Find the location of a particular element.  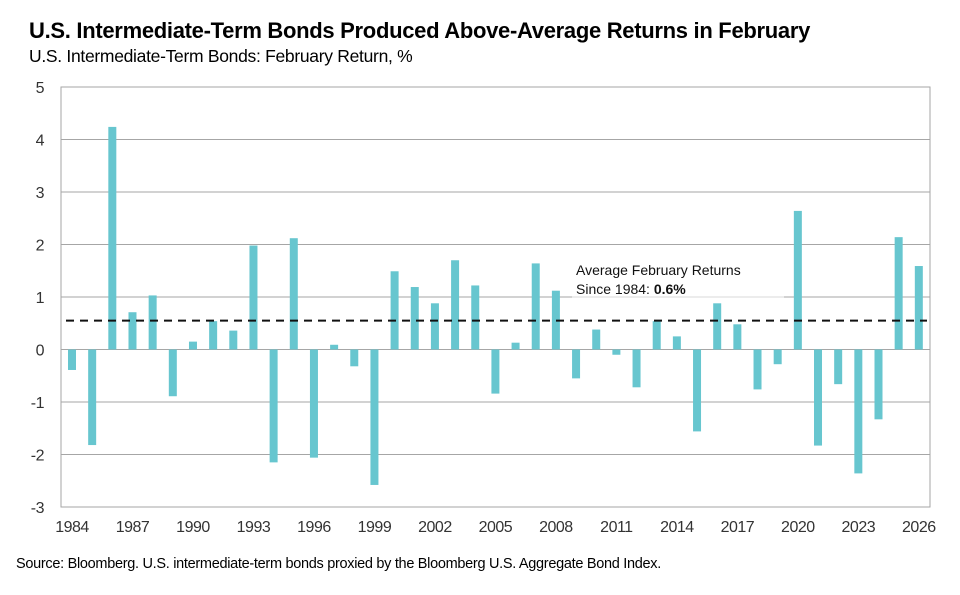

y-axis-ticks: 5 4 3 2 1 0 -1 -2 -3 is located at coordinates (38, 298).